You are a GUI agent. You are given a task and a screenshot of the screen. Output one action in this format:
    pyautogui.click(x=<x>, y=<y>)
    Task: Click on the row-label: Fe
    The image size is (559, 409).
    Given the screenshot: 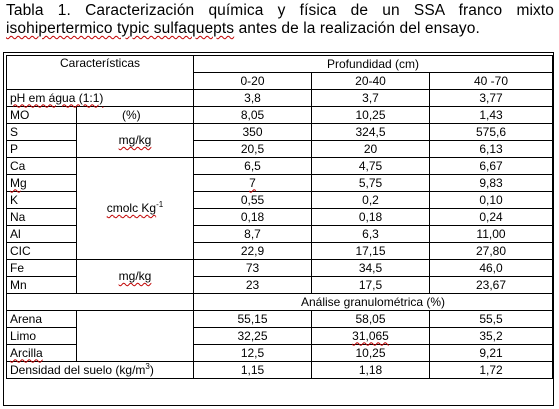 What is the action you would take?
    pyautogui.click(x=41, y=268)
    